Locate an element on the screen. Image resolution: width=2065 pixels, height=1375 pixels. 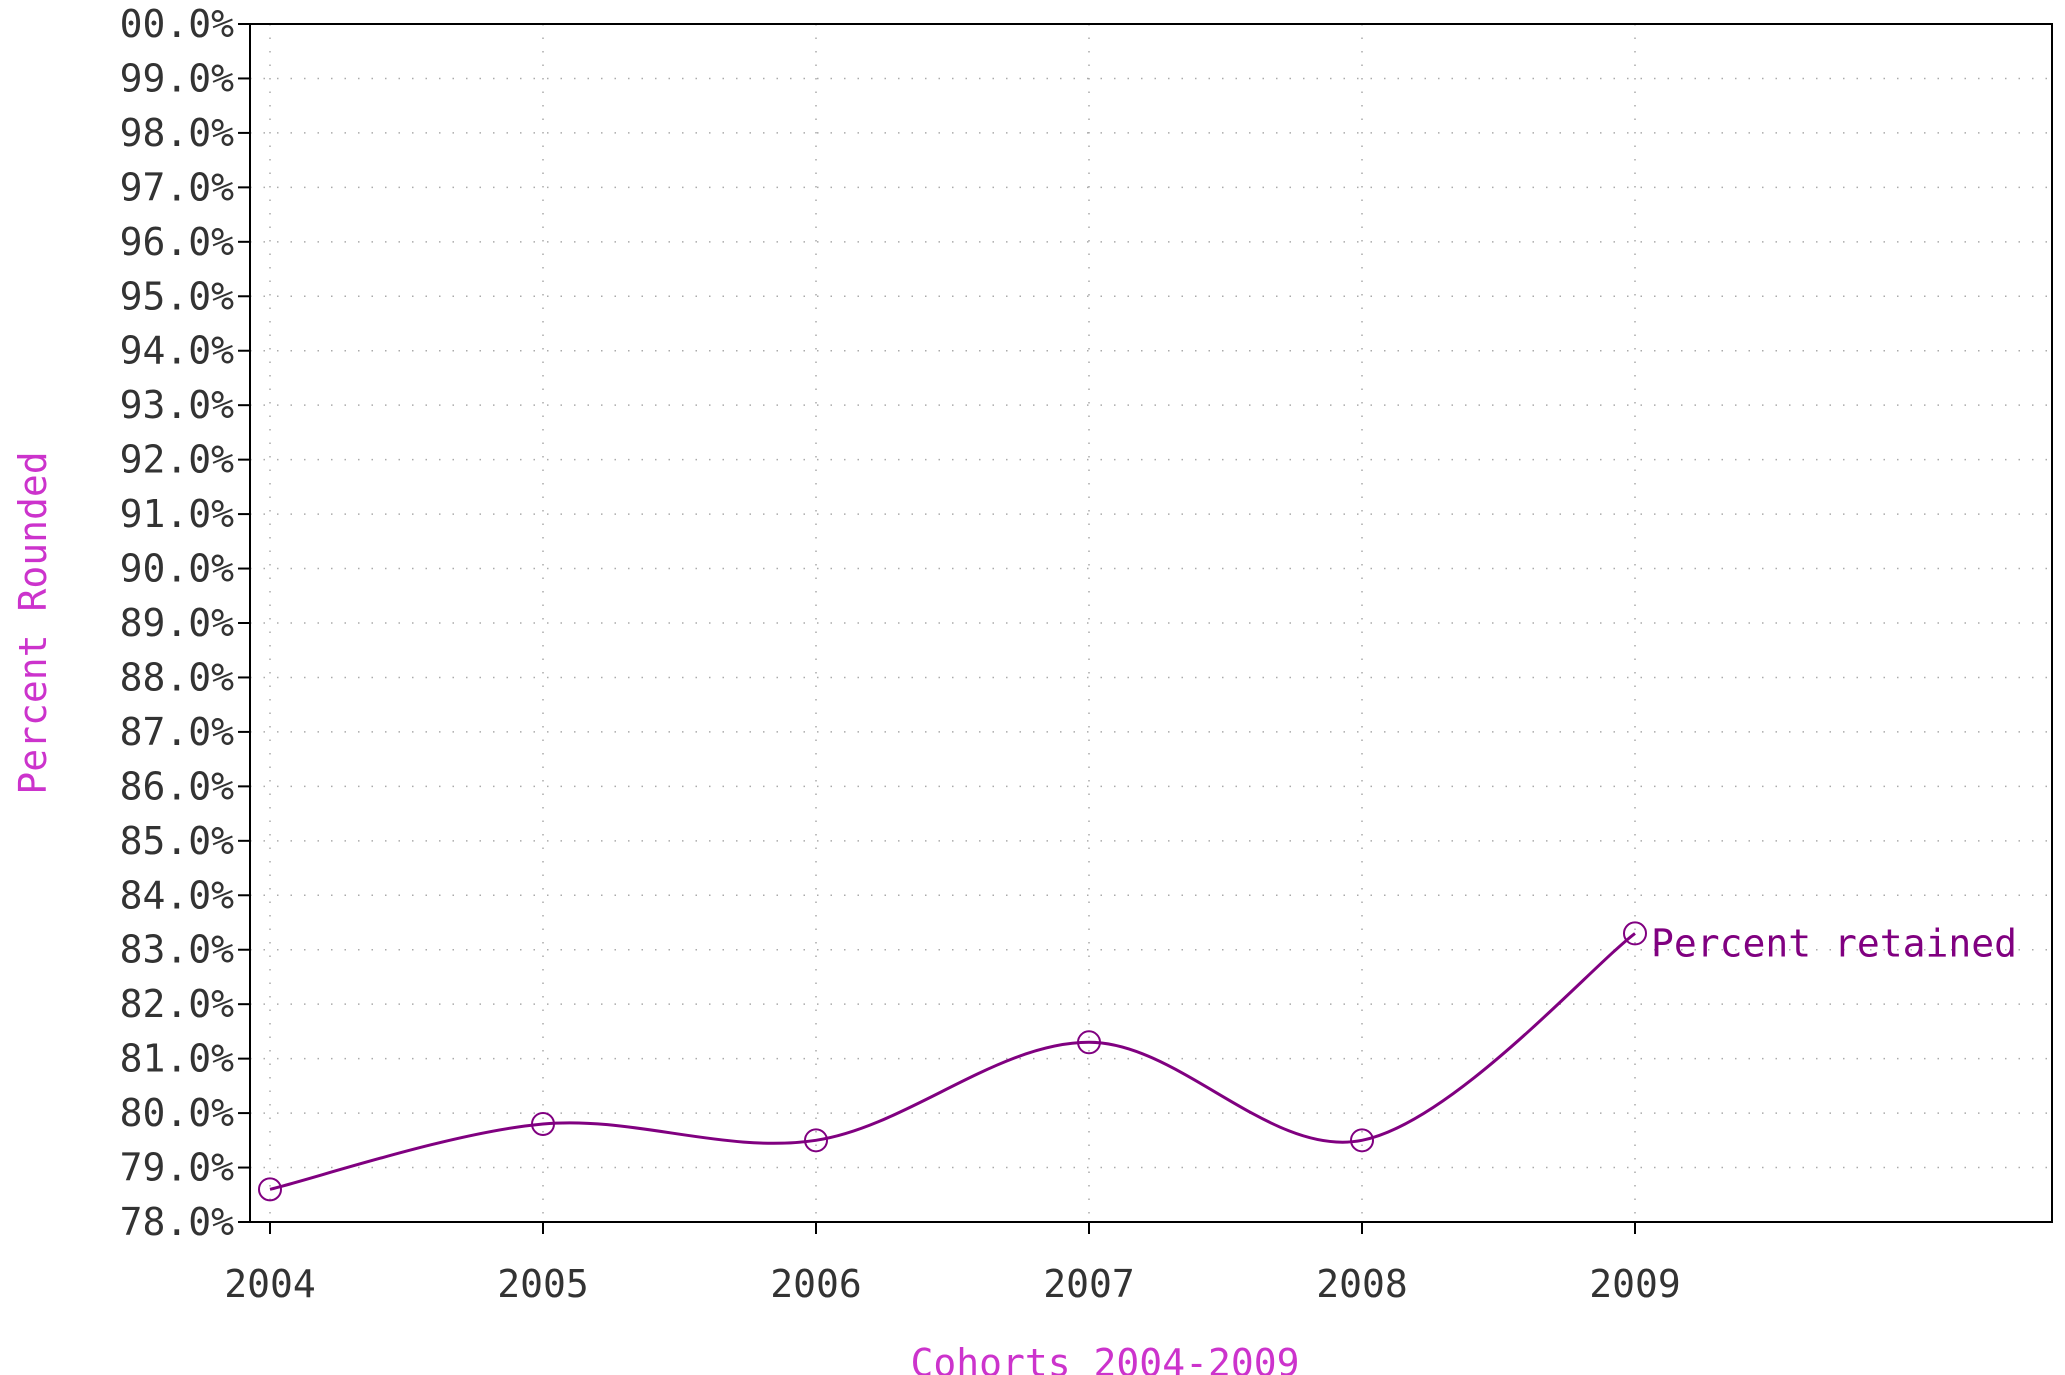
y-tick-label: 80.0% is located at coordinates (177, 1113).